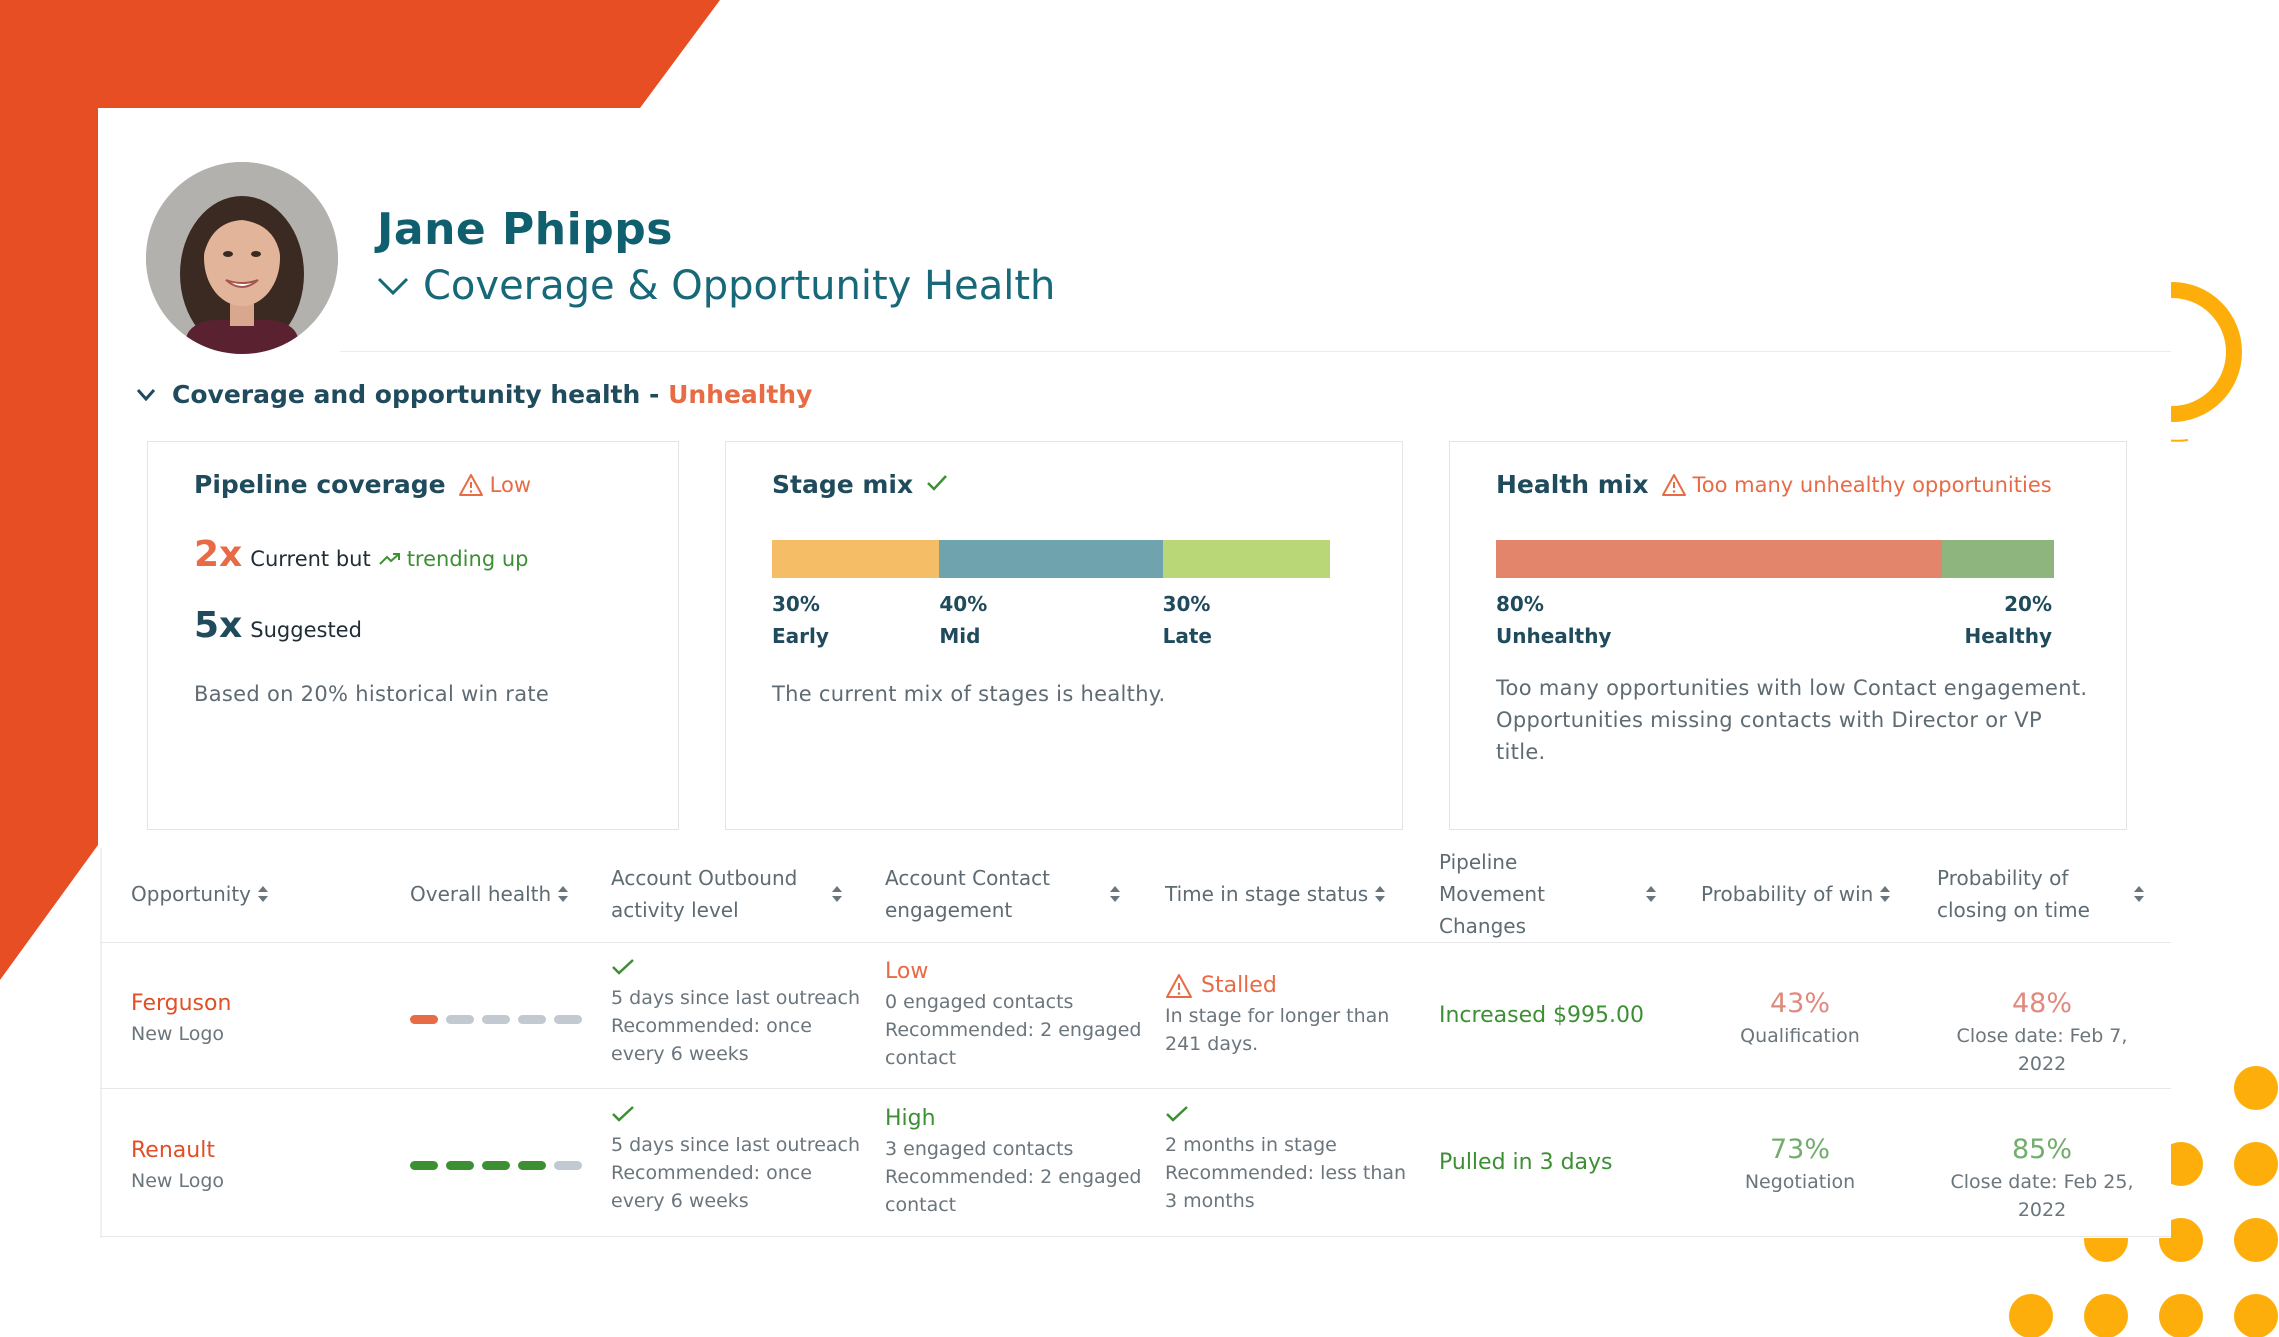 The height and width of the screenshot is (1337, 2279). I want to click on stage-mix-label-early: 30% Early, so click(800, 620).